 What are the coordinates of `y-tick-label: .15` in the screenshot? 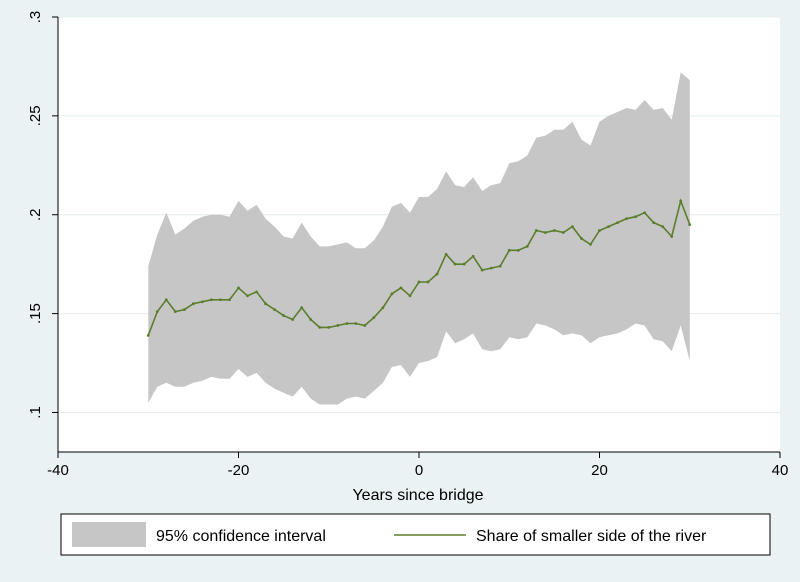 It's located at (35, 313).